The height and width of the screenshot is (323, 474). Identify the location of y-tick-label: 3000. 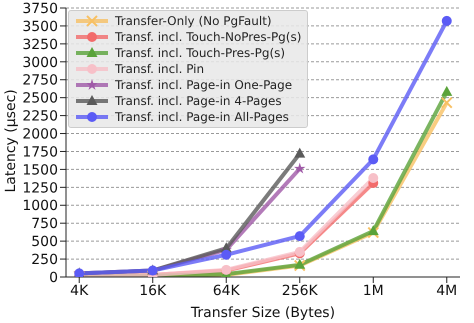
(40, 62).